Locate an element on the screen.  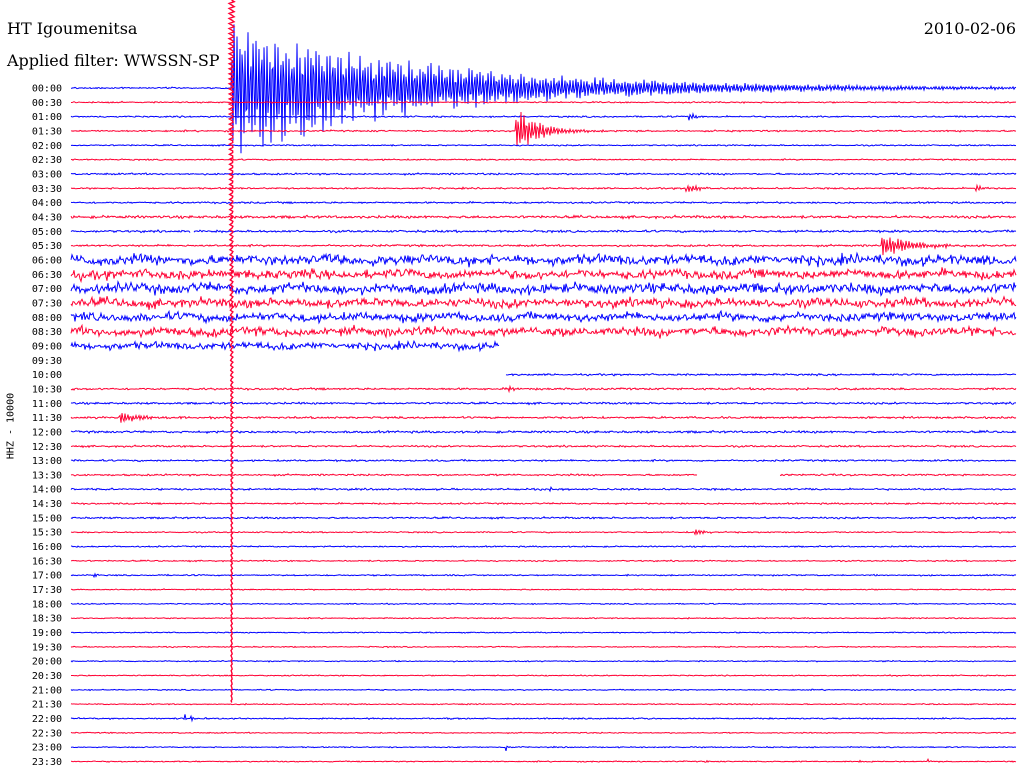
row-time-label: 12:00 is located at coordinates (47, 432).